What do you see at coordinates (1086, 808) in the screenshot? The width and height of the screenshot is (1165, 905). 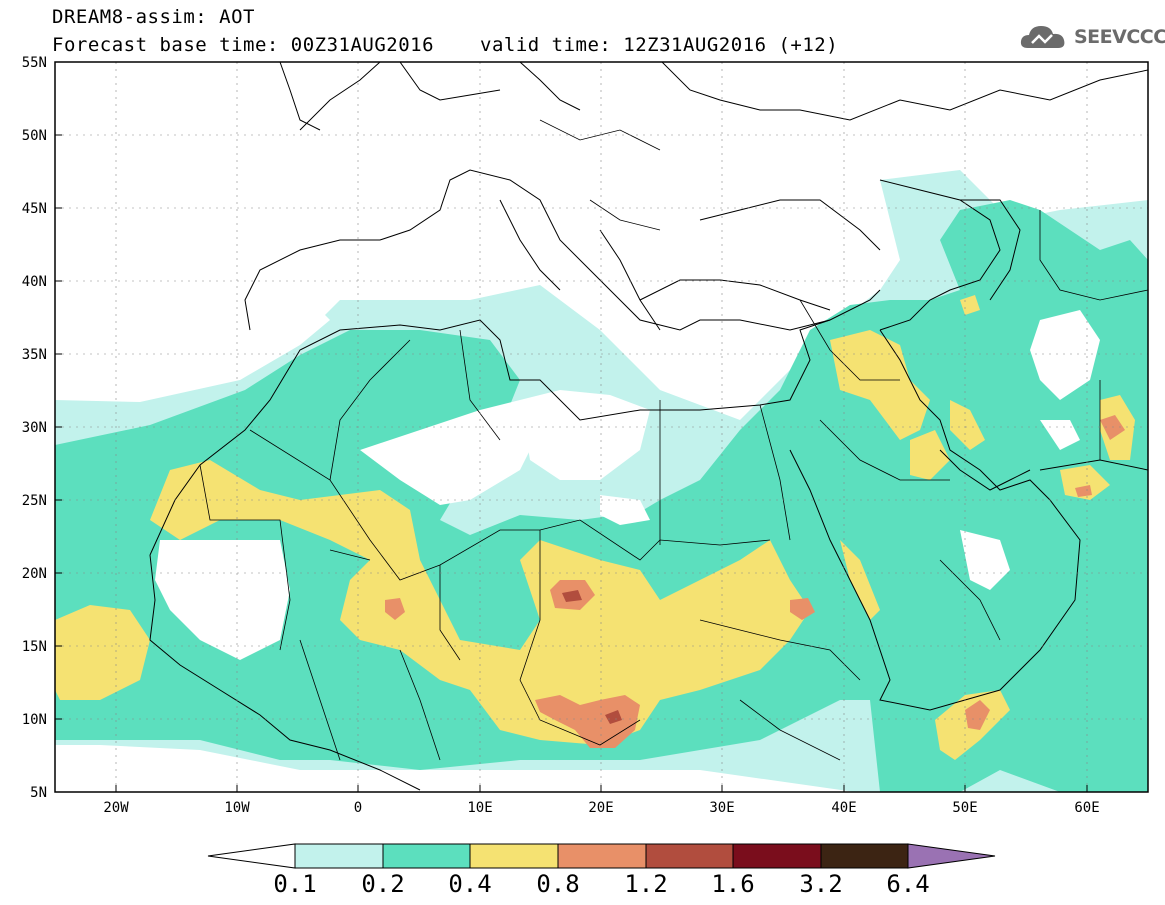 I see `lon-label: 60E` at bounding box center [1086, 808].